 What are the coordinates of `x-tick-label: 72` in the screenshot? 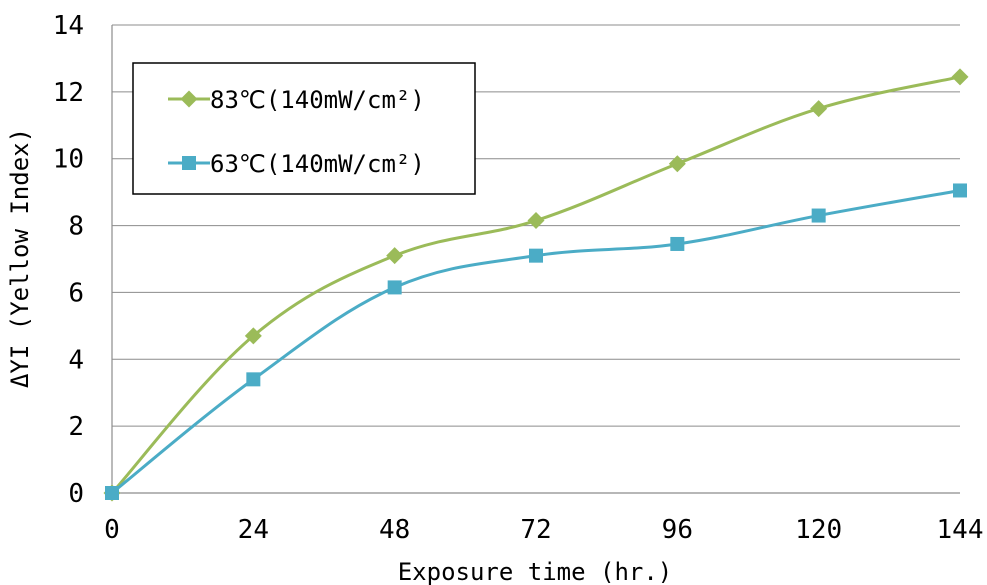 It's located at (535, 530).